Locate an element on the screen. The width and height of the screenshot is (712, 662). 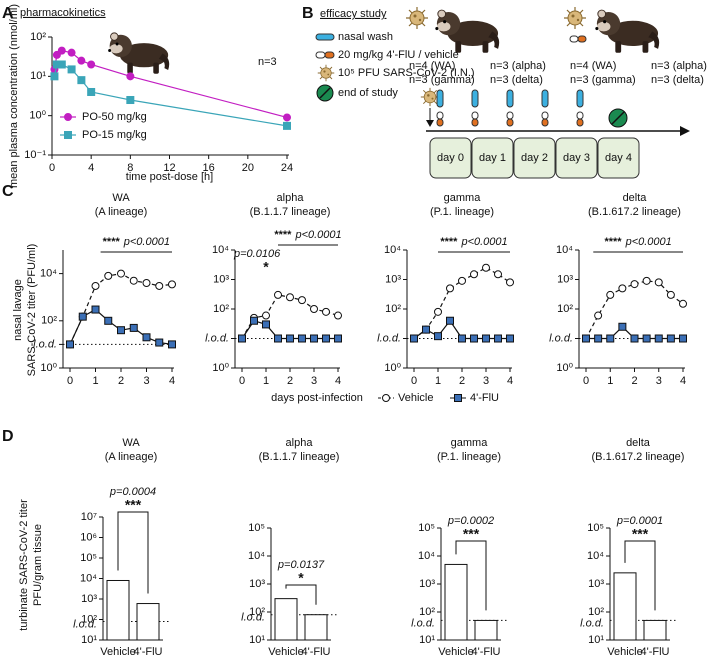
p-value: p=0.0137 is located at coordinates (301, 565).